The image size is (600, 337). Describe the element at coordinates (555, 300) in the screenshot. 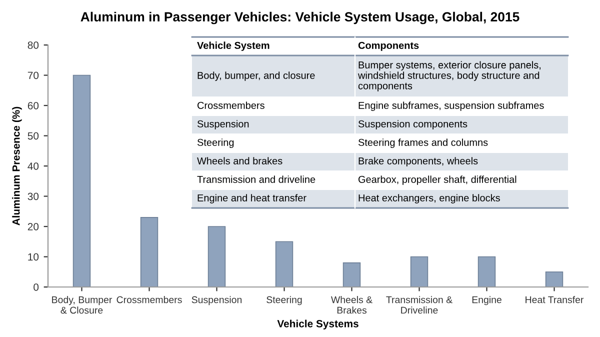

I see `x-tick-label: Heat Transfer` at that location.